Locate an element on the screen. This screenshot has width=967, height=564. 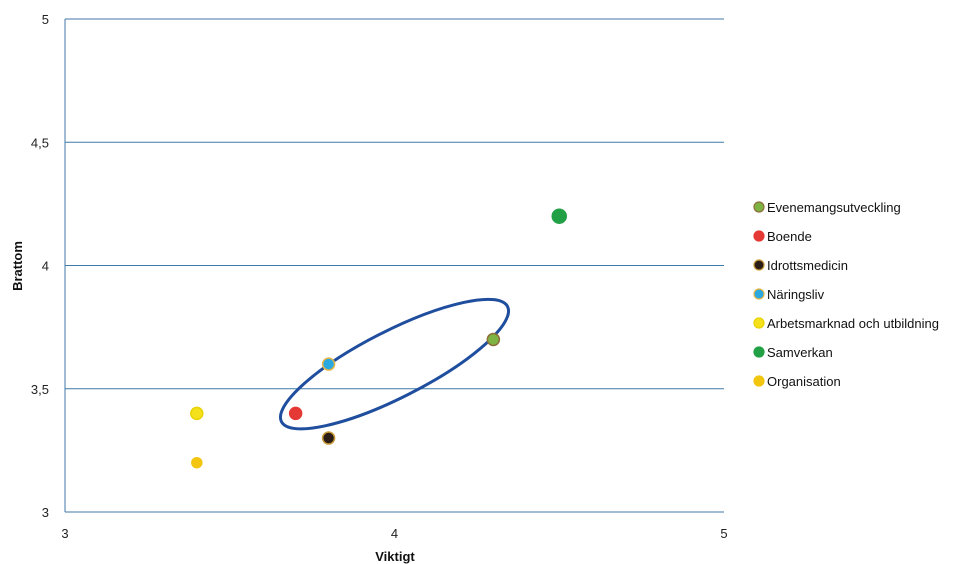
annotations is located at coordinates (394, 364).